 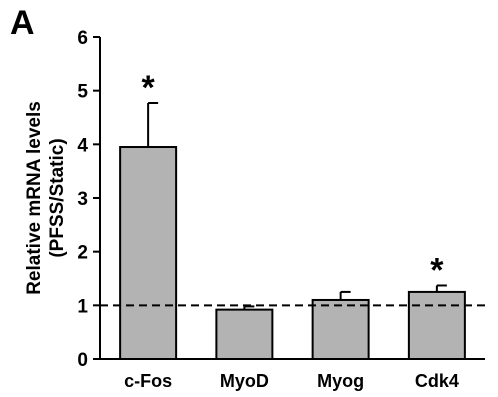 What do you see at coordinates (244, 381) in the screenshot?
I see `x-tick-label-MyoD: MyoD` at bounding box center [244, 381].